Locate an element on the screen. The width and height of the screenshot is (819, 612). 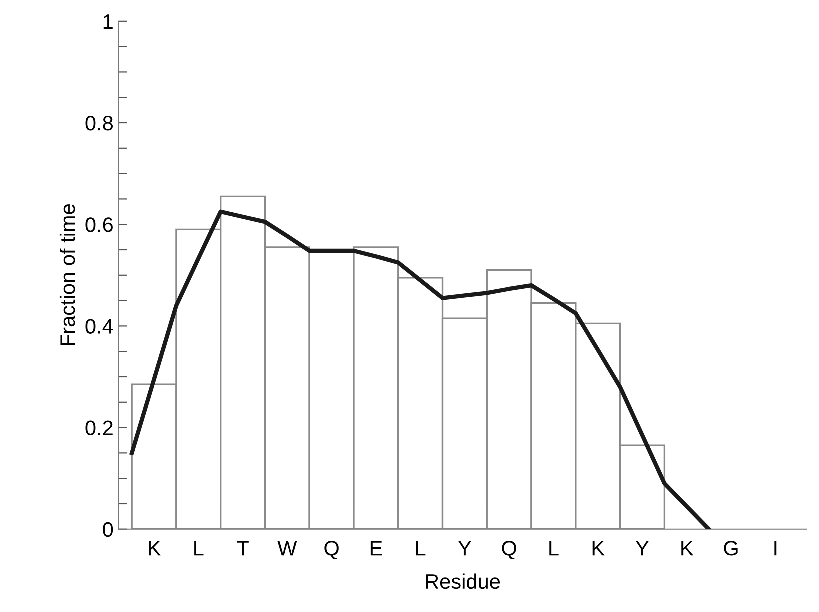
x-tick-label: W is located at coordinates (288, 548).